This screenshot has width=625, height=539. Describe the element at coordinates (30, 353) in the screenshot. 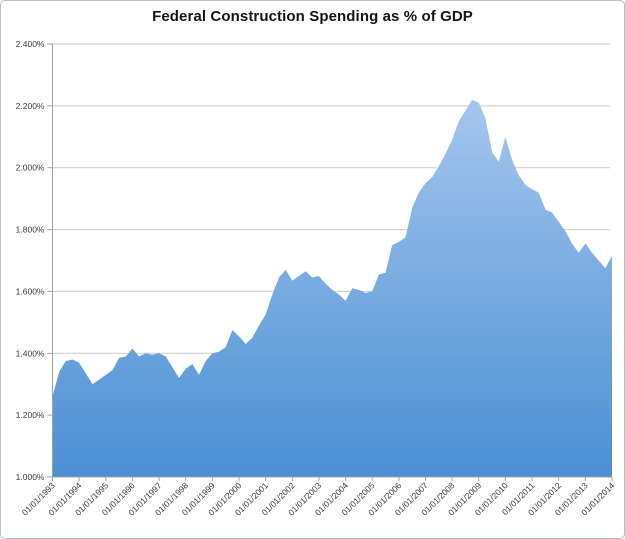

I see `y-tick-label: 1.400%` at that location.